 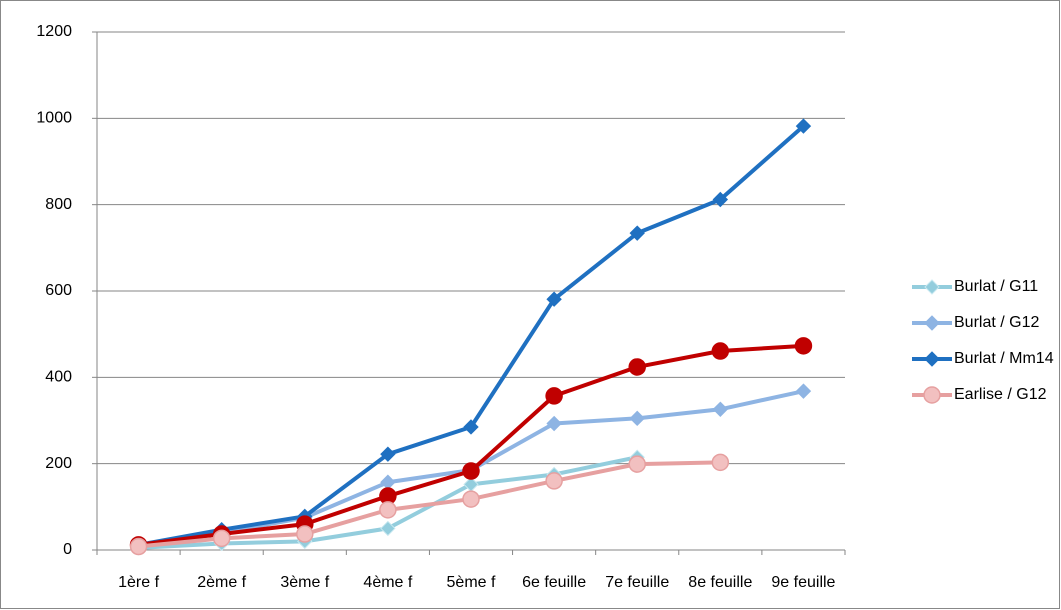 I want to click on legend-label: Earlise / G12, so click(x=1000, y=394).